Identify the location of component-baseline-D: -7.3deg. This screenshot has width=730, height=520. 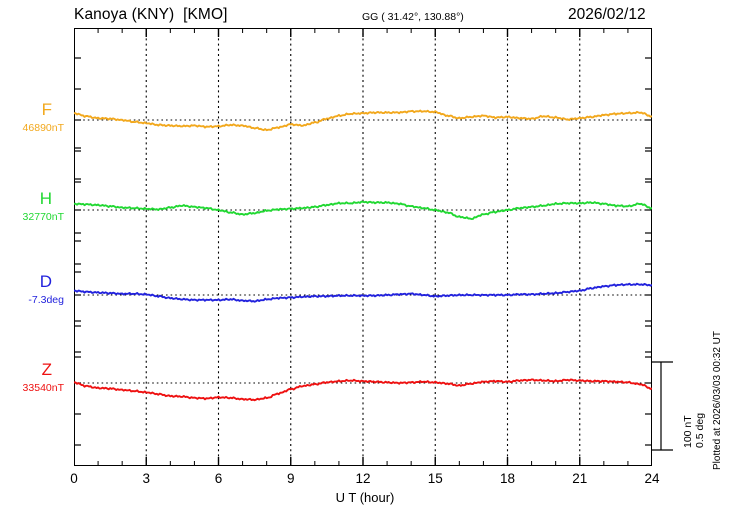
(46, 300).